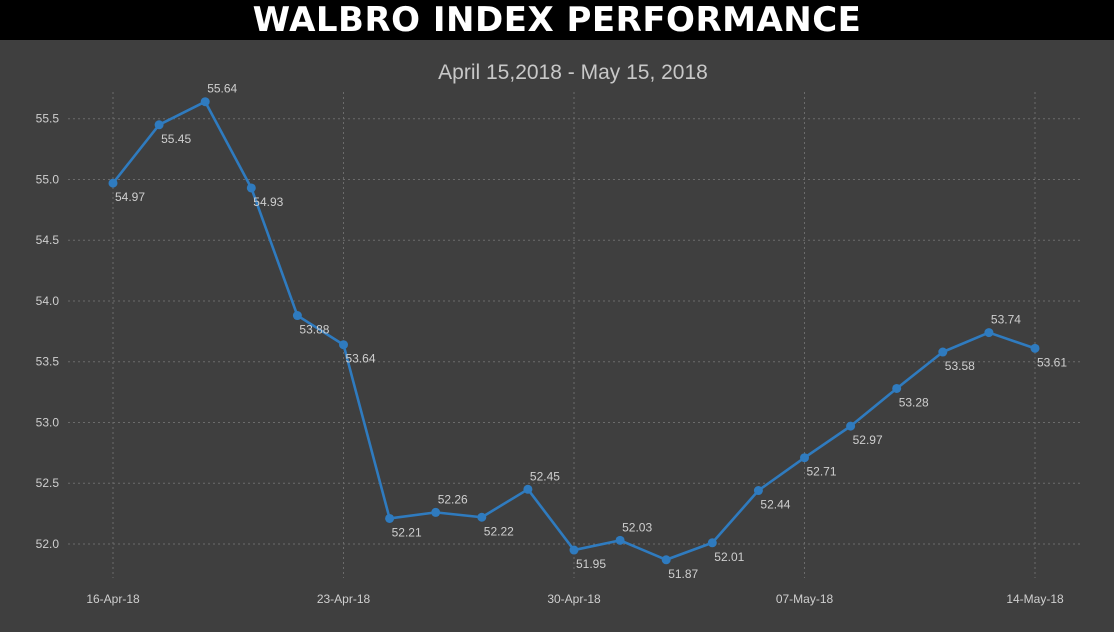 The image size is (1114, 632). Describe the element at coordinates (591, 564) in the screenshot. I see `data-label: 51.95` at that location.